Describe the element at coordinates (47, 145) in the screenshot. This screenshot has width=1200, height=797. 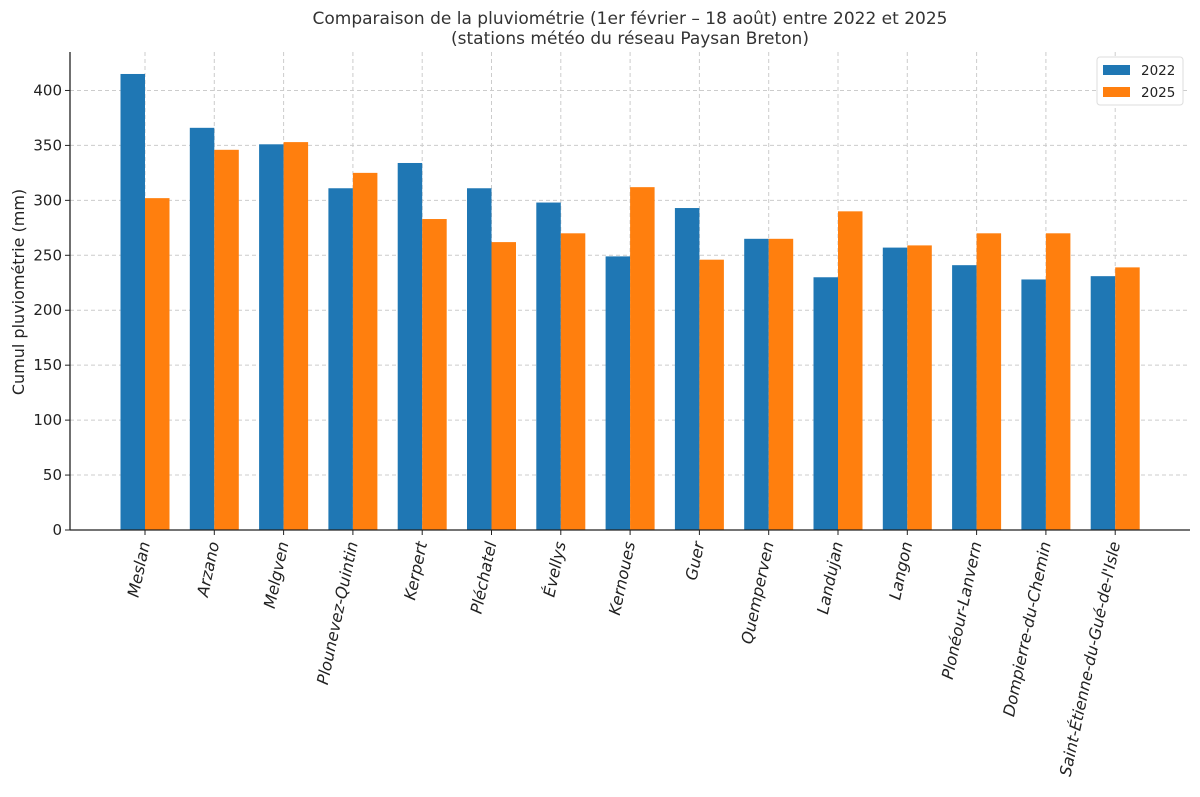
I see `y-tick-label: 350` at that location.